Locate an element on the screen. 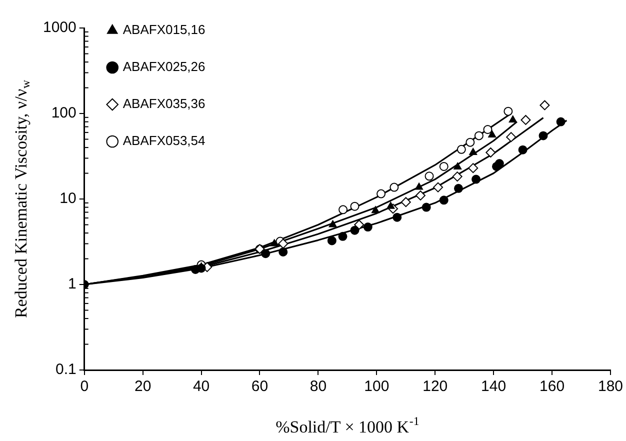 The width and height of the screenshot is (626, 441). x-tick-label: 20 is located at coordinates (143, 387).